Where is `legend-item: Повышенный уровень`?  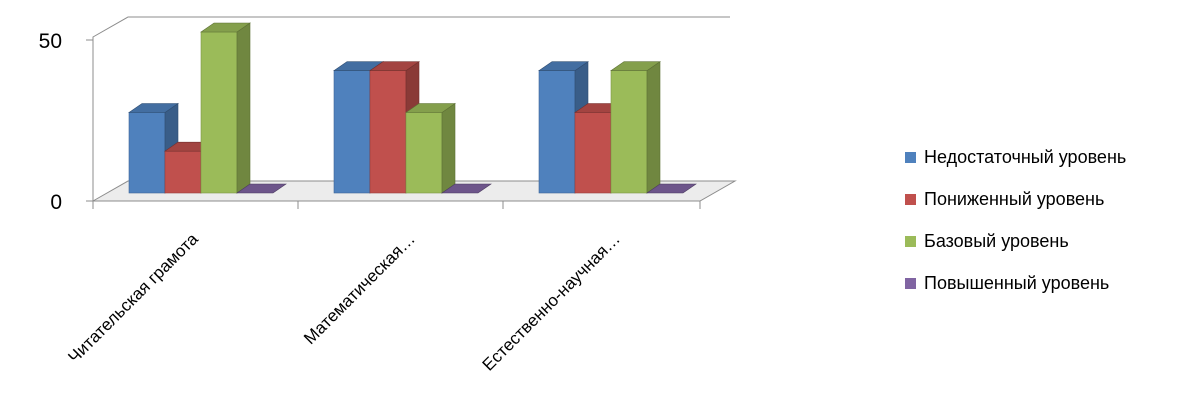 legend-item: Повышенный уровень is located at coordinates (1054, 283).